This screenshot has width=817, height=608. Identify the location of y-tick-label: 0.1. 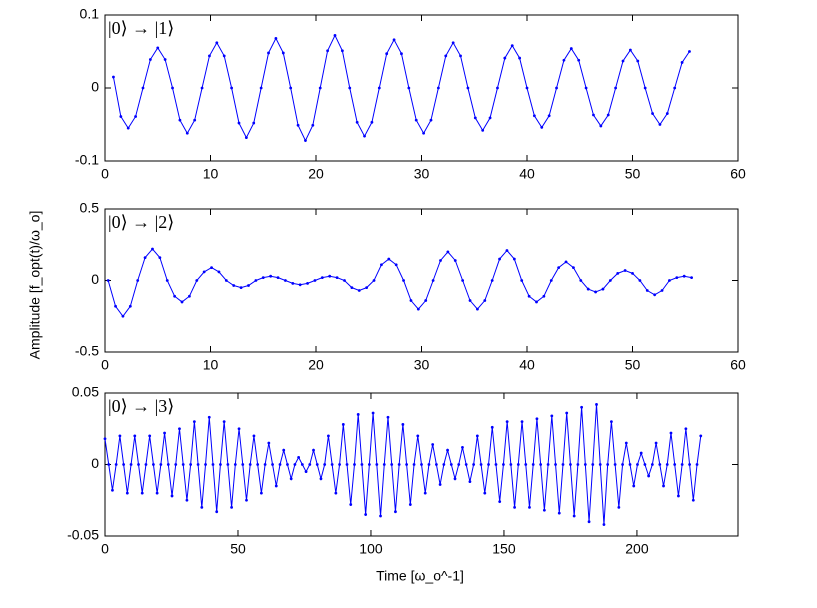
(90, 14).